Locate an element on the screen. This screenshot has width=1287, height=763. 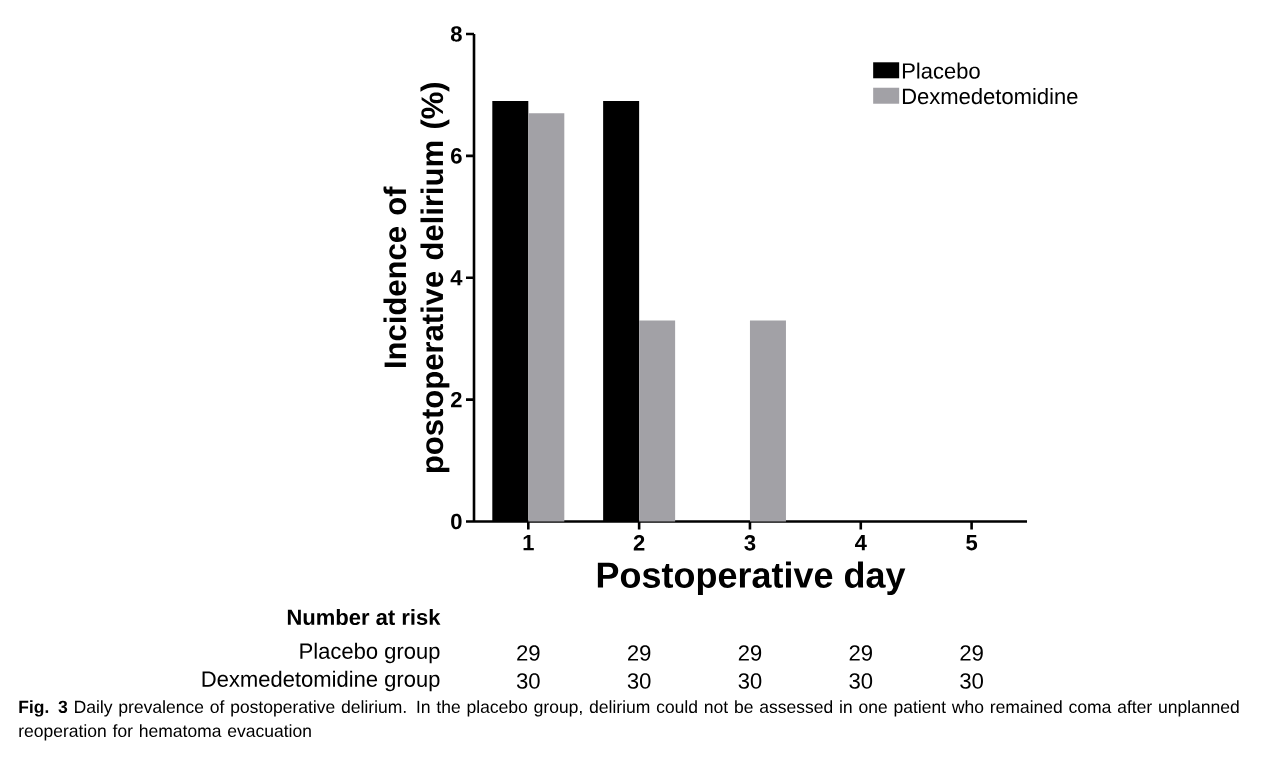
y-tick-label: 6 is located at coordinates (456, 156).